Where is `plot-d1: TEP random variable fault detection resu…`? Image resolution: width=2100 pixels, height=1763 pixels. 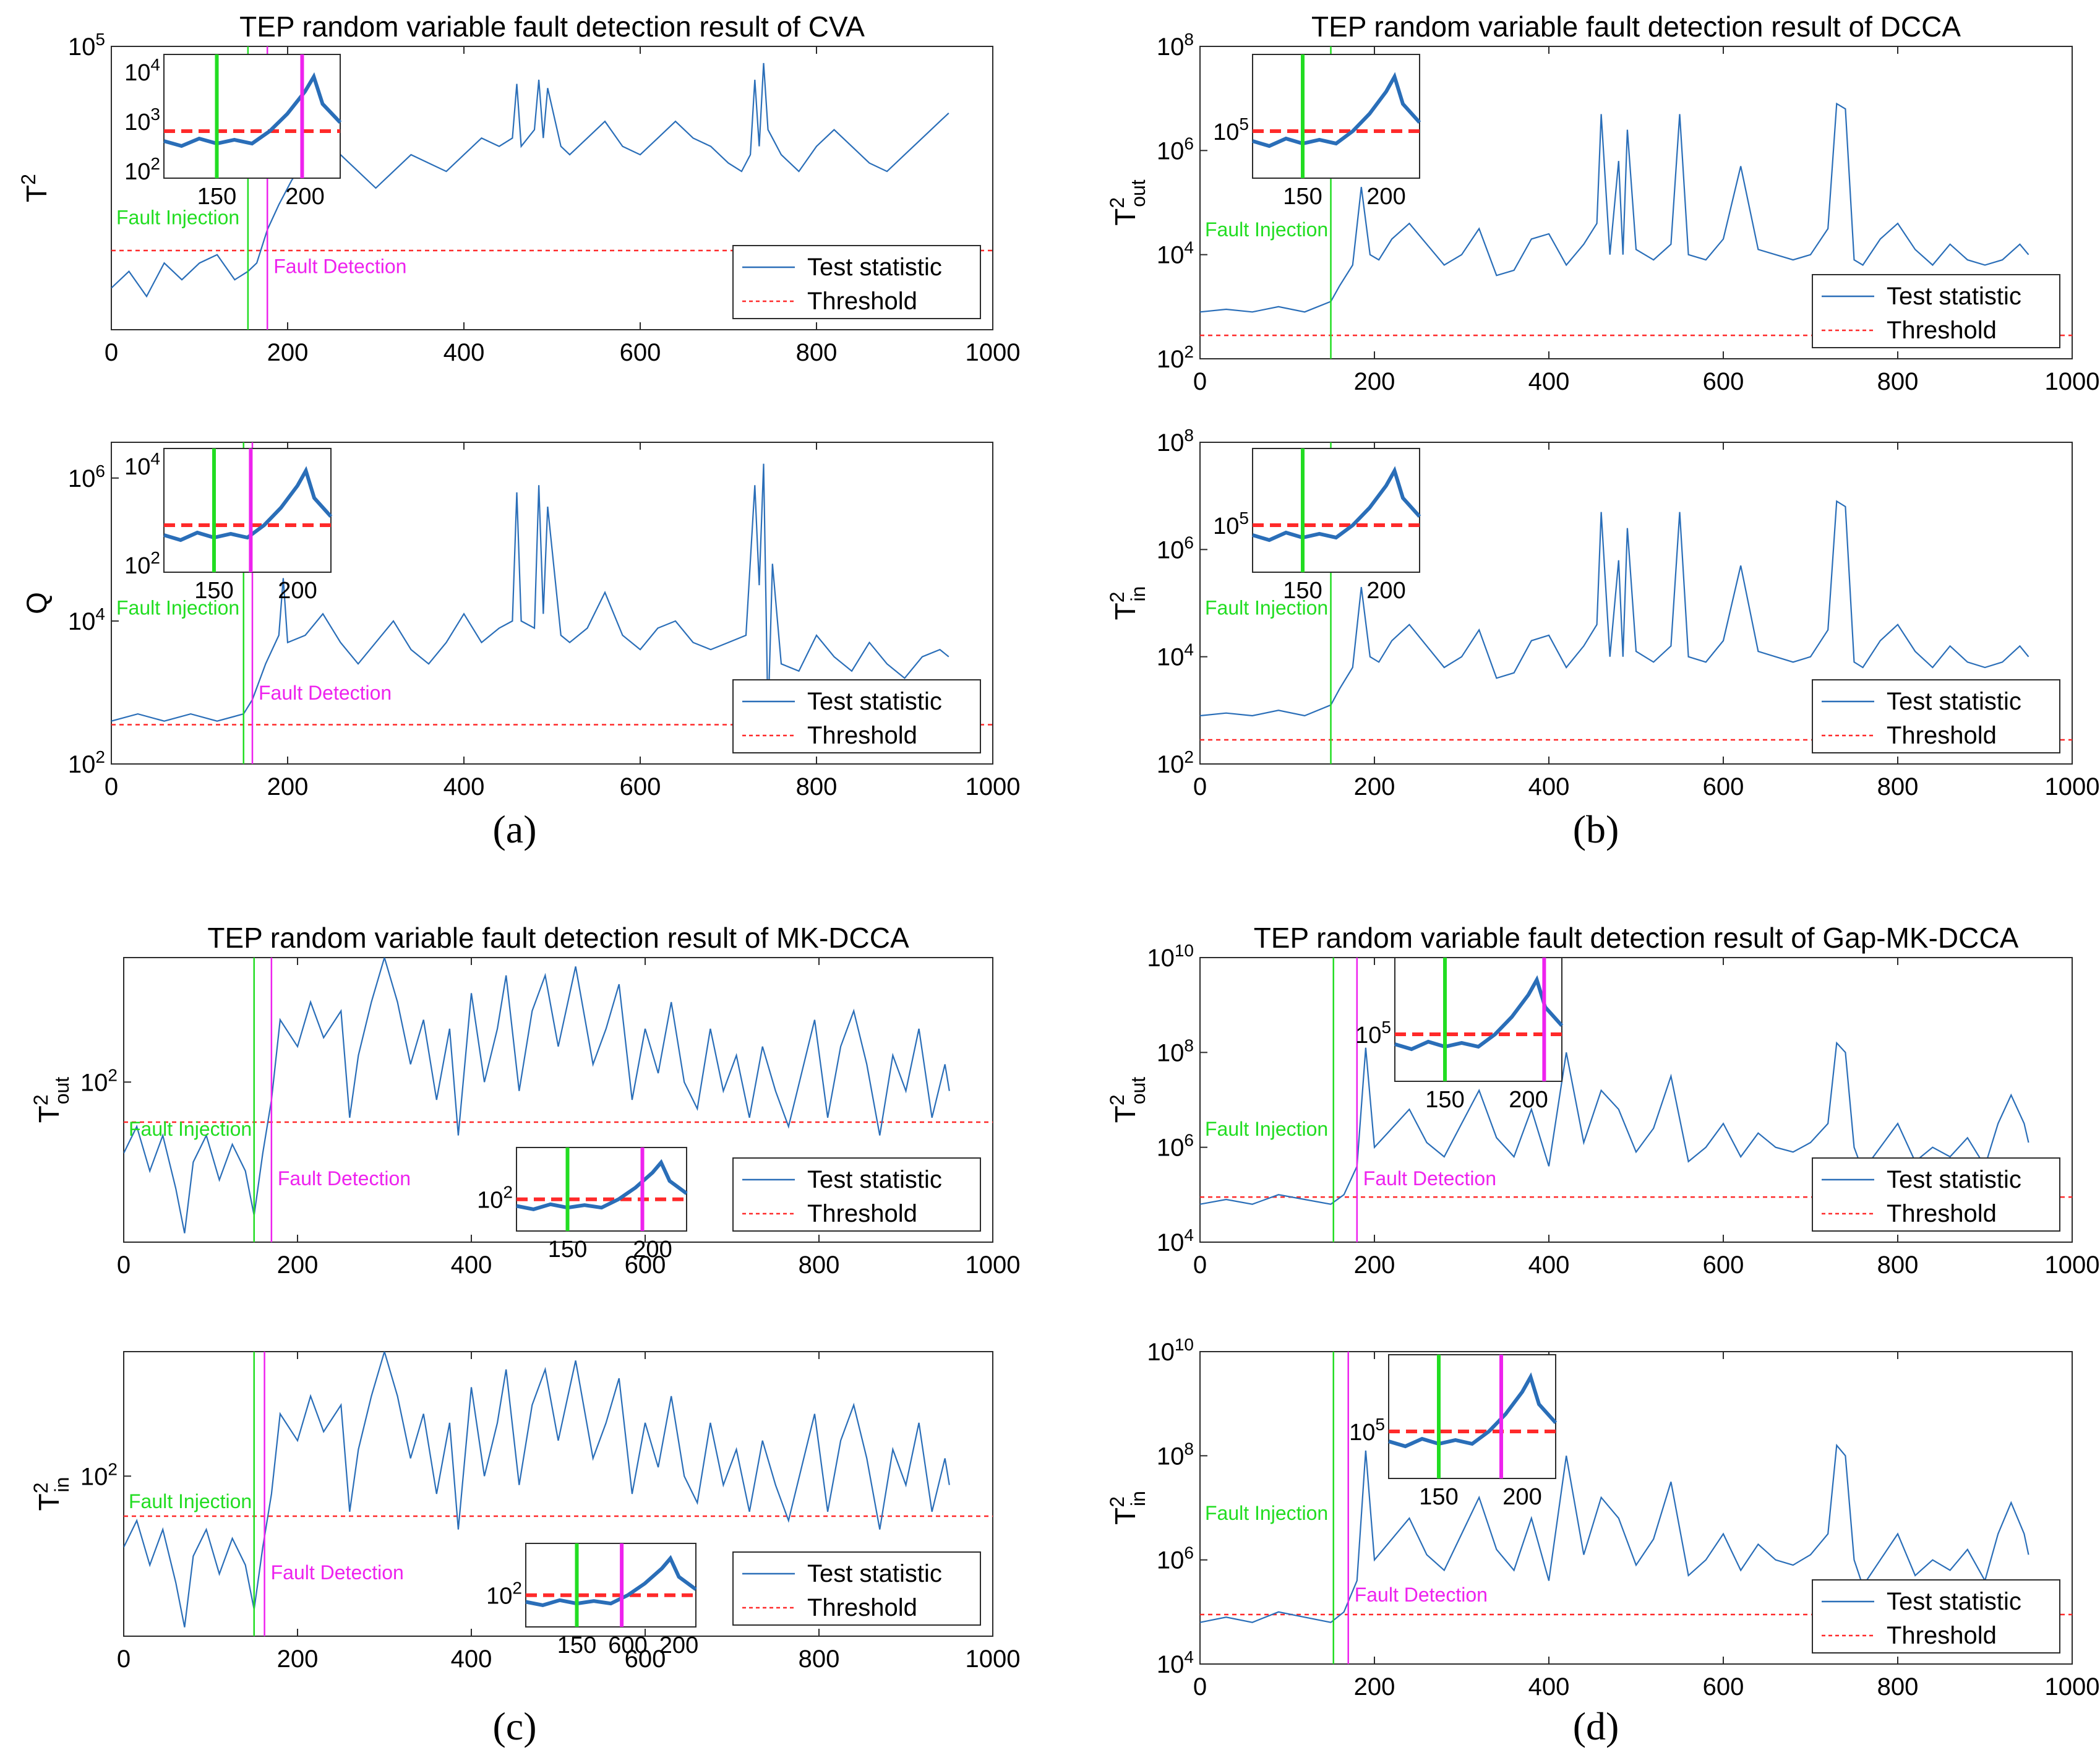 plot-d1: TEP random variable fault detection resu… is located at coordinates (1603, 1100).